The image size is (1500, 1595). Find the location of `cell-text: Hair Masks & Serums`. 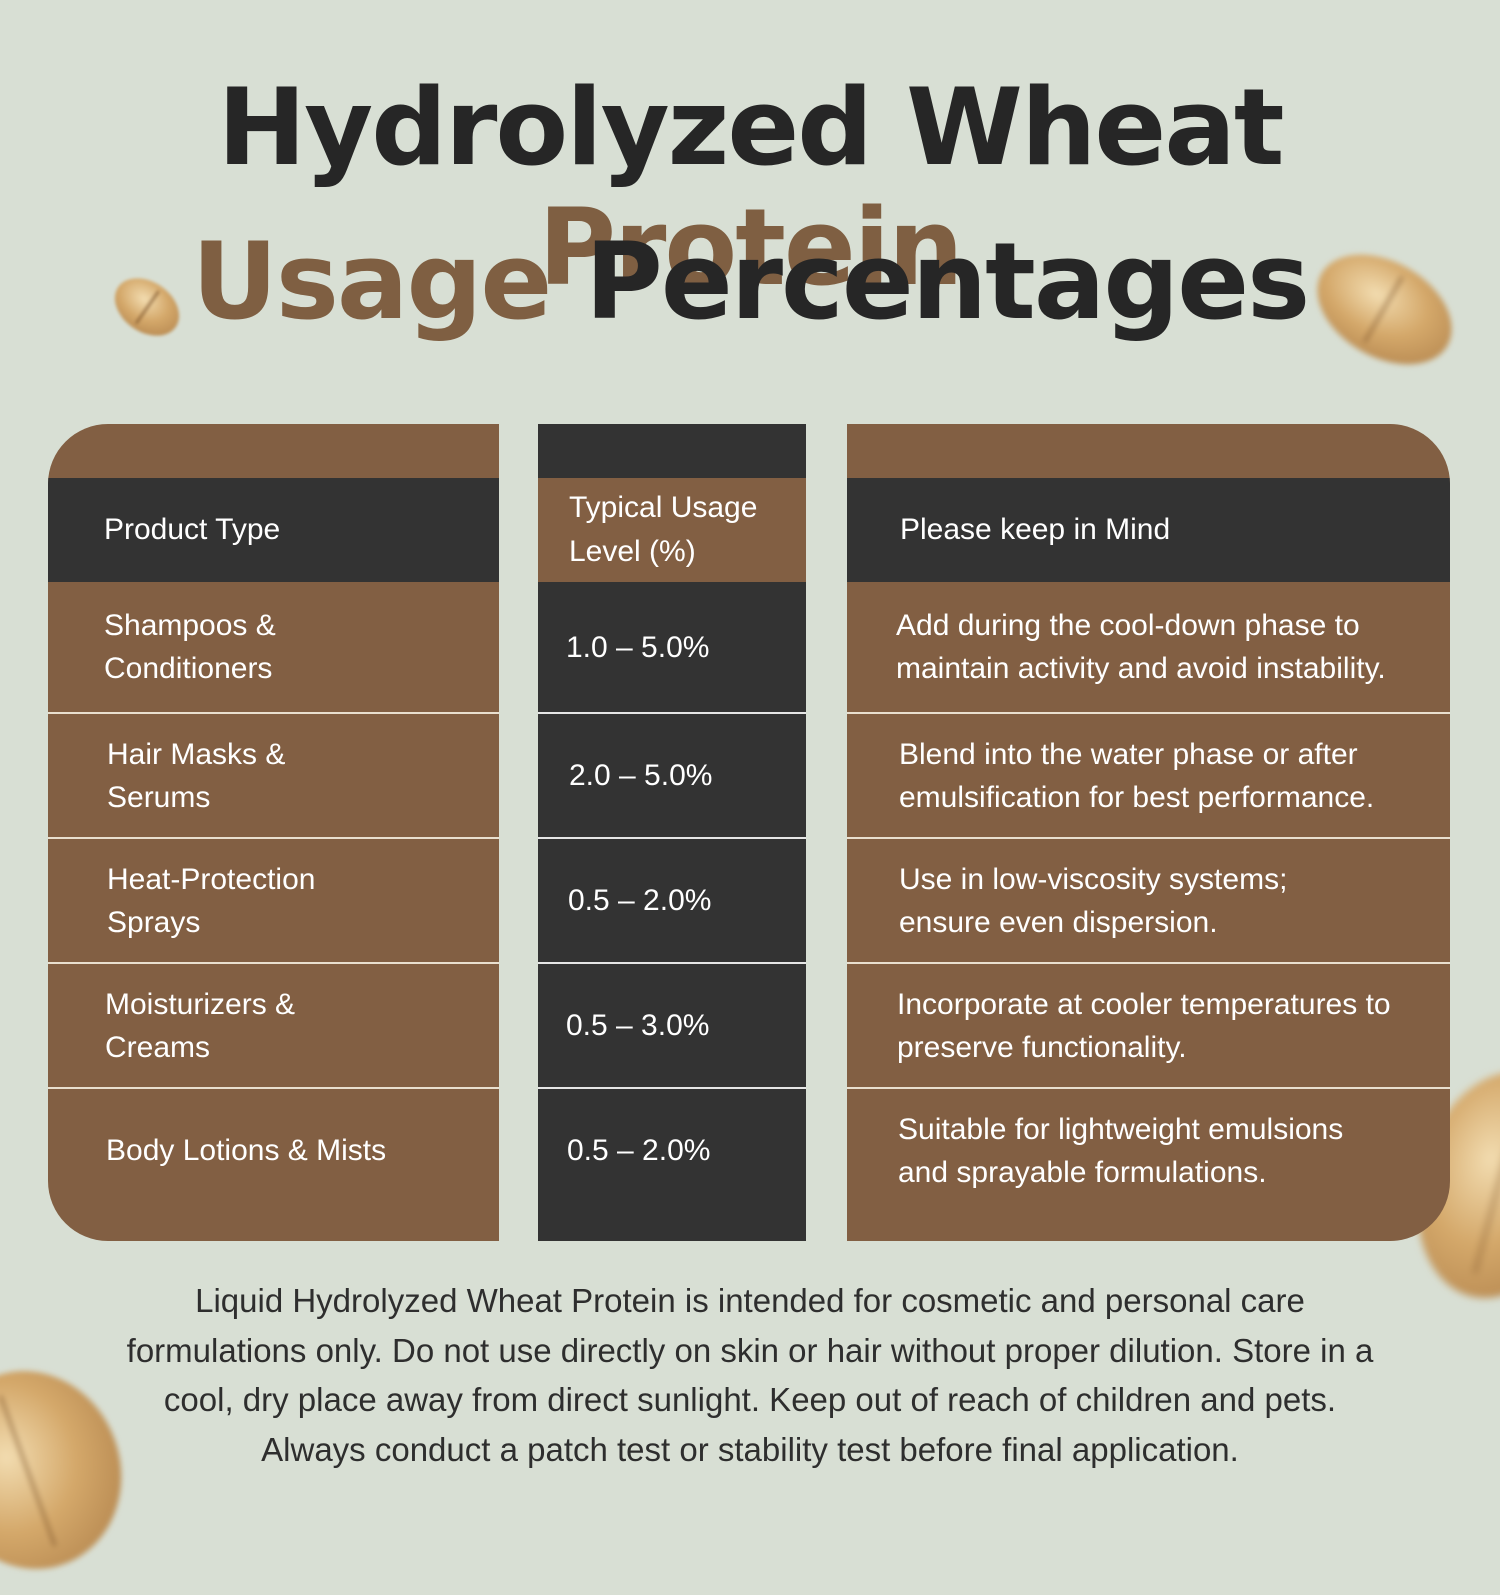

cell-text: Hair Masks & Serums is located at coordinates (196, 775).